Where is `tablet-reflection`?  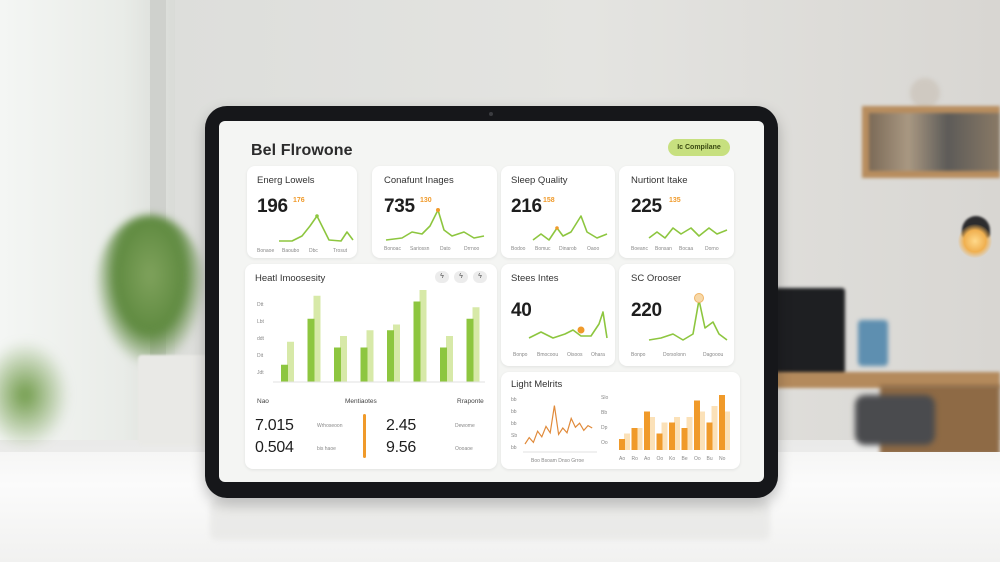 tablet-reflection is located at coordinates (490, 520).